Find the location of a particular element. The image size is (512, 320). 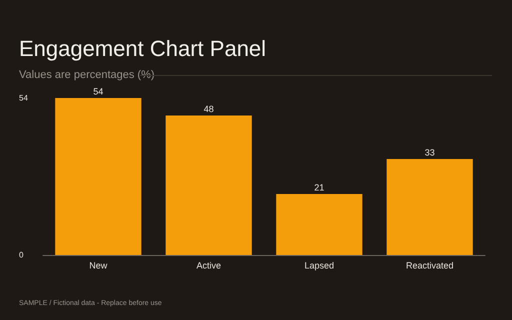

data-label: 21 is located at coordinates (319, 187).